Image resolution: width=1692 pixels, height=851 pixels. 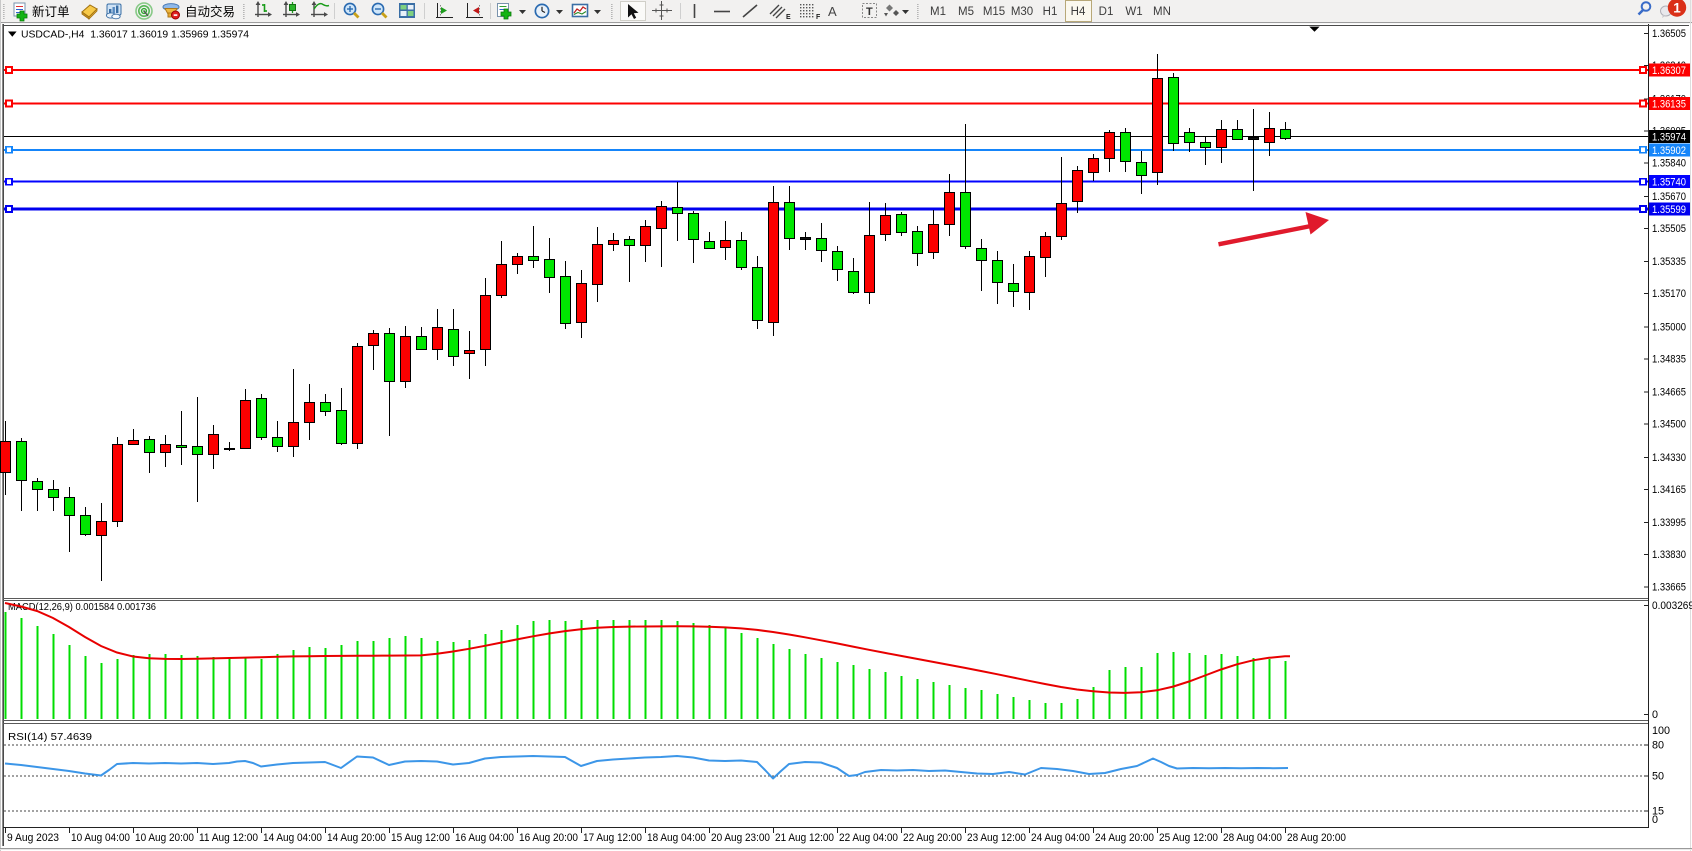 I want to click on svg-text: 10 Aug 20:00, so click(x=164, y=838).